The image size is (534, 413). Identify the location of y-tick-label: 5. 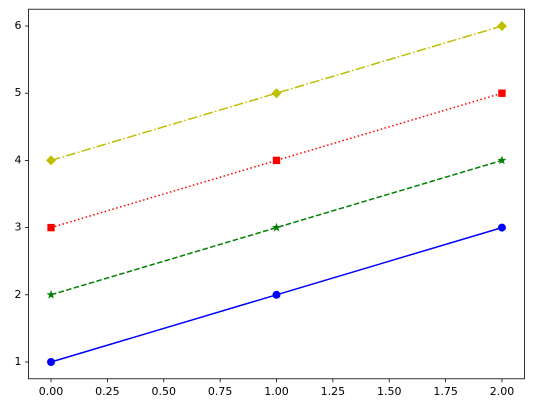
(18, 92).